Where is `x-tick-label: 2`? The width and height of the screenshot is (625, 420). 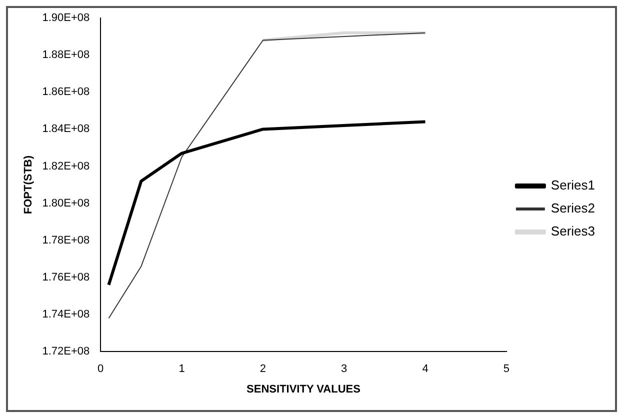
x-tick-label: 2 is located at coordinates (263, 369).